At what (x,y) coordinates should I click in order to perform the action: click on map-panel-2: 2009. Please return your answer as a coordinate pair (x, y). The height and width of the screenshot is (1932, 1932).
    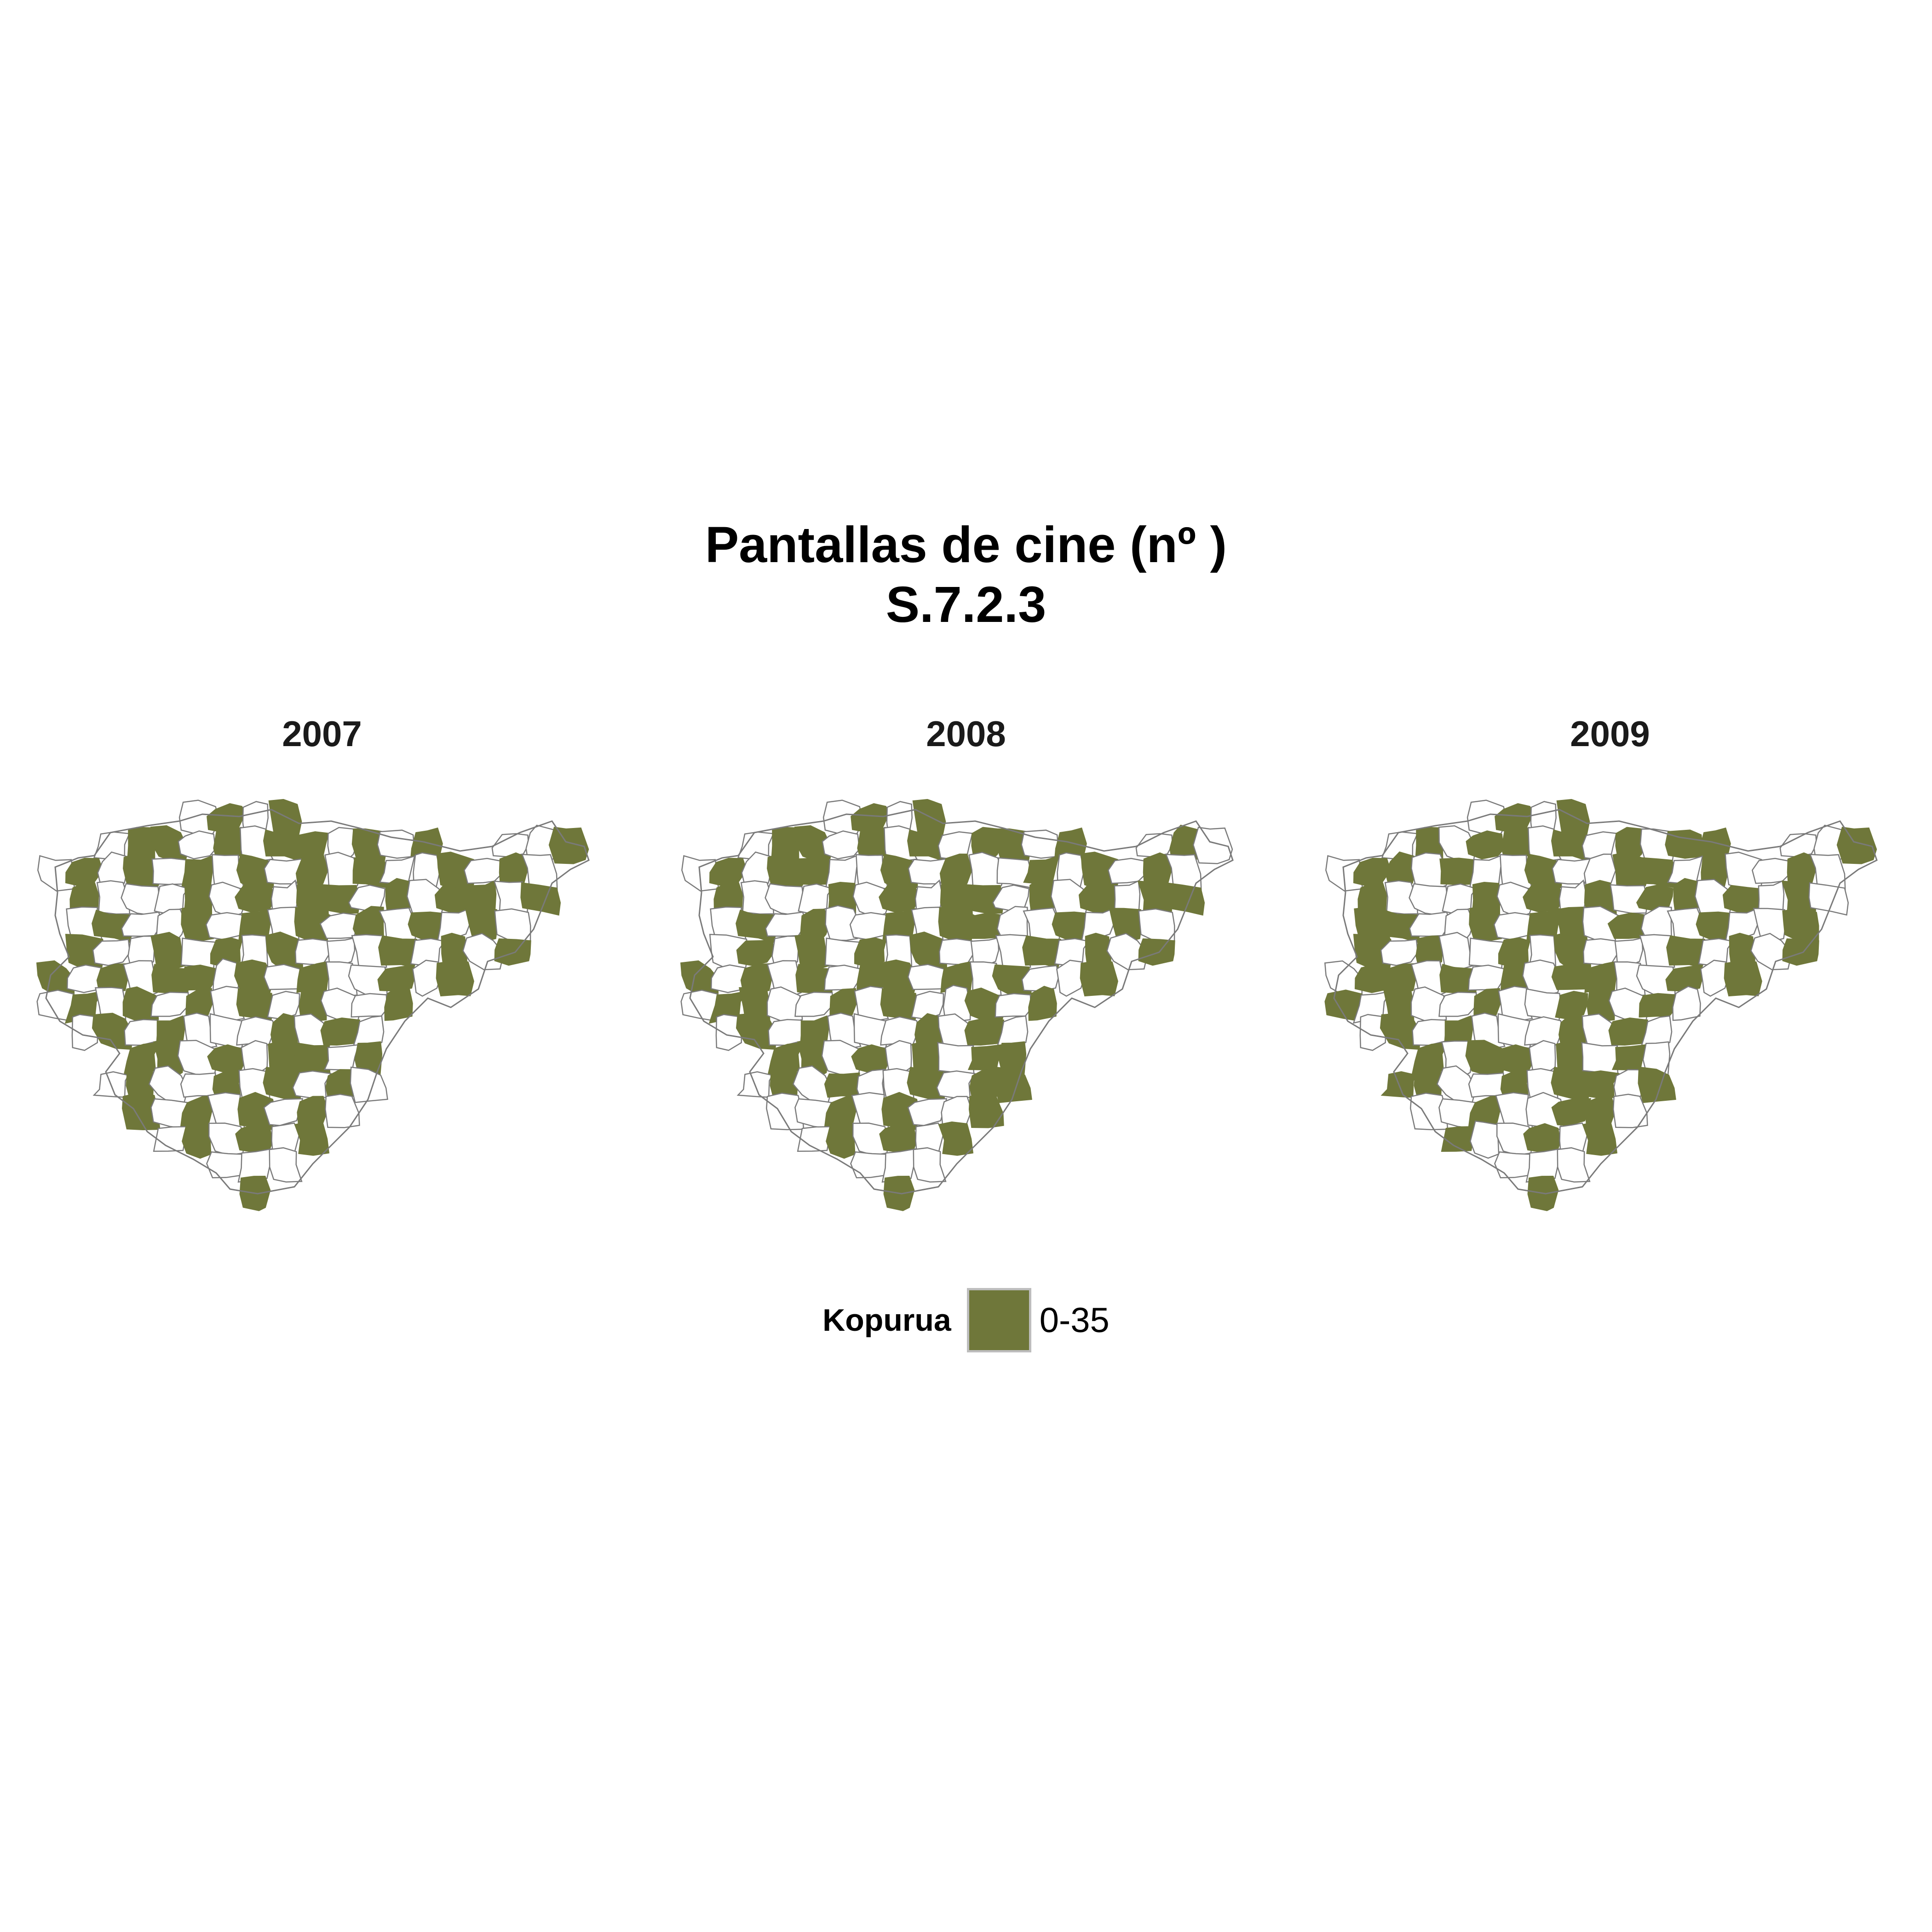
    Looking at the image, I should click on (1610, 977).